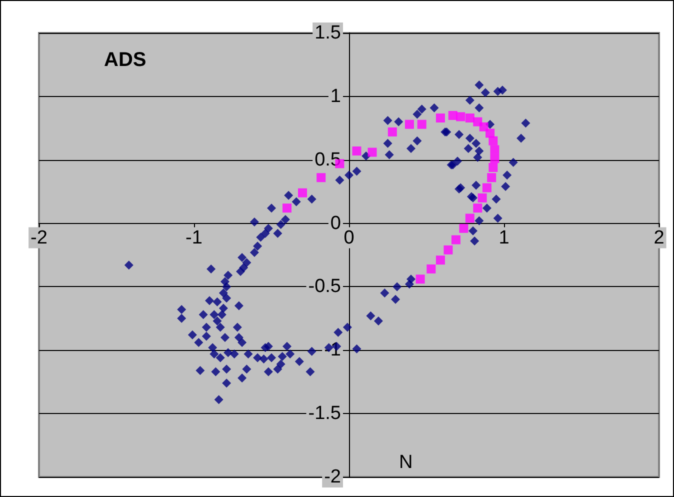 The height and width of the screenshot is (497, 674). What do you see at coordinates (324, 413) in the screenshot?
I see `y-tick-label: -1.5` at bounding box center [324, 413].